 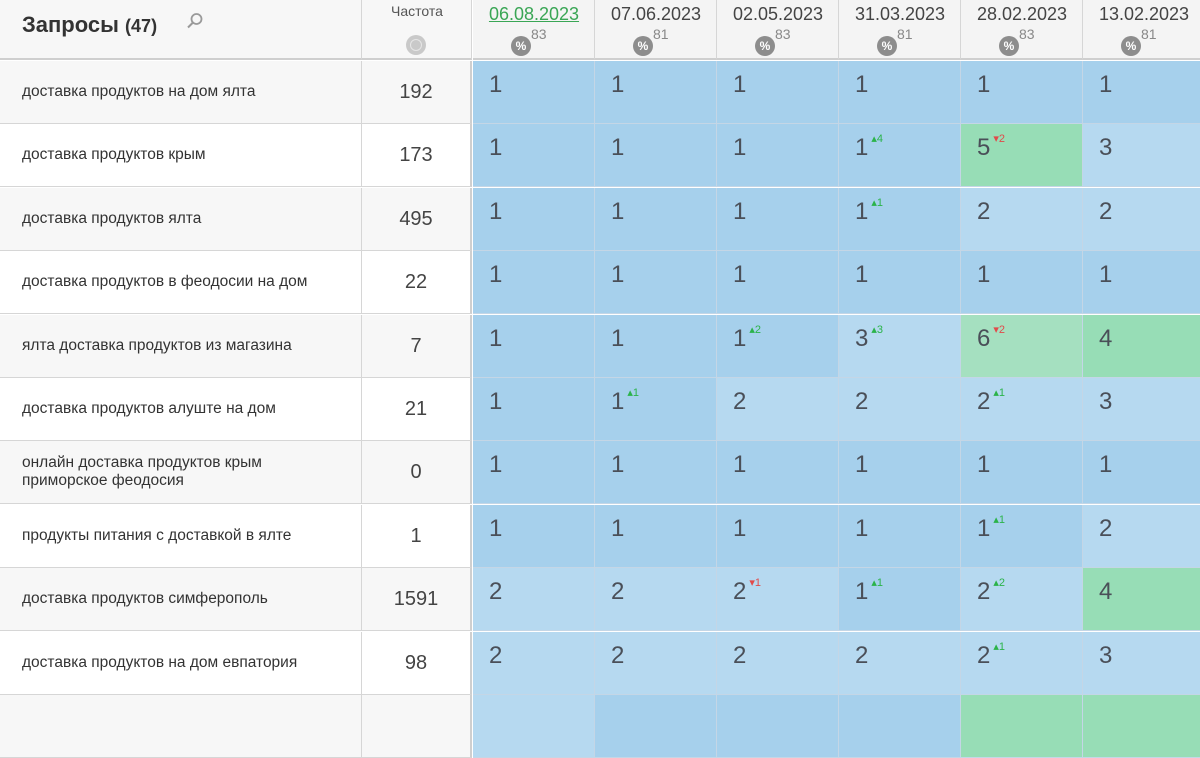 What do you see at coordinates (1022, 600) in the screenshot?
I see `position-cell: 2 ▴2` at bounding box center [1022, 600].